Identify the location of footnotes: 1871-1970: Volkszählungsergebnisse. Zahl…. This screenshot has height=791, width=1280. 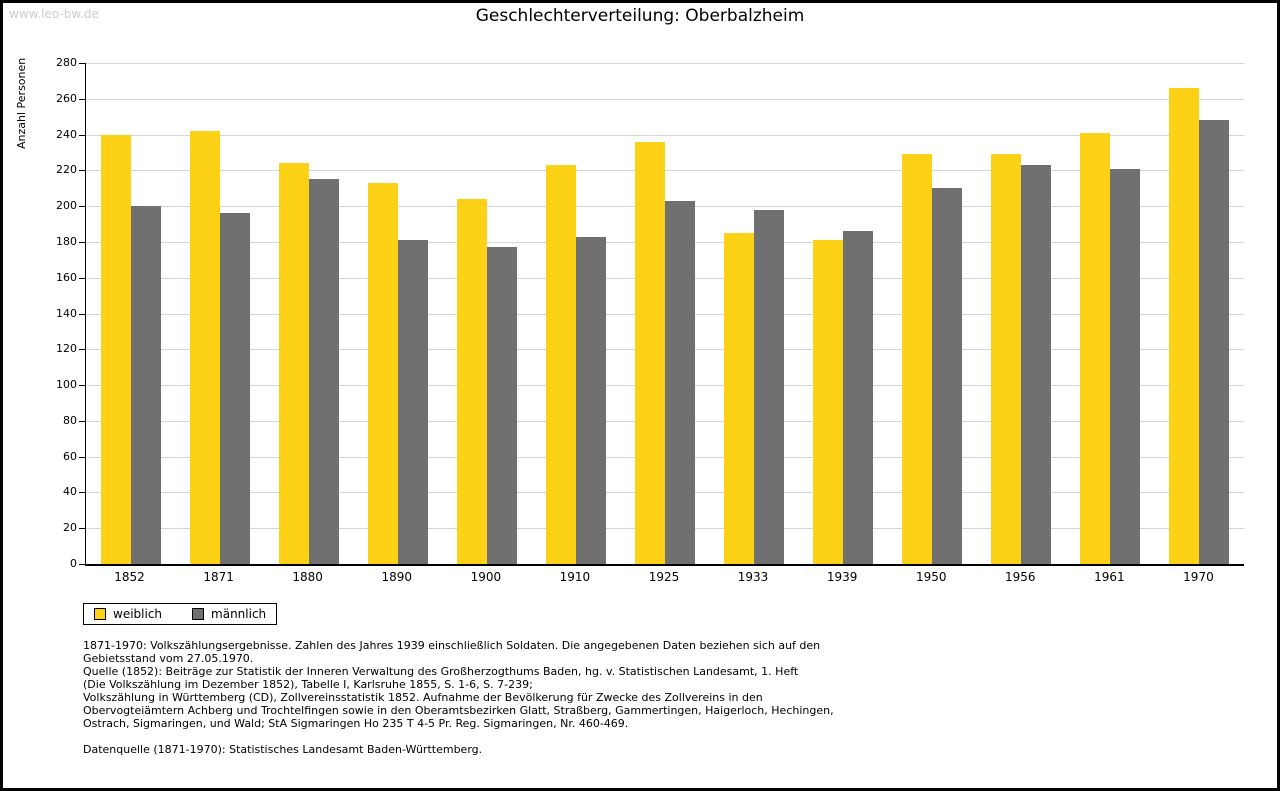
(665, 704).